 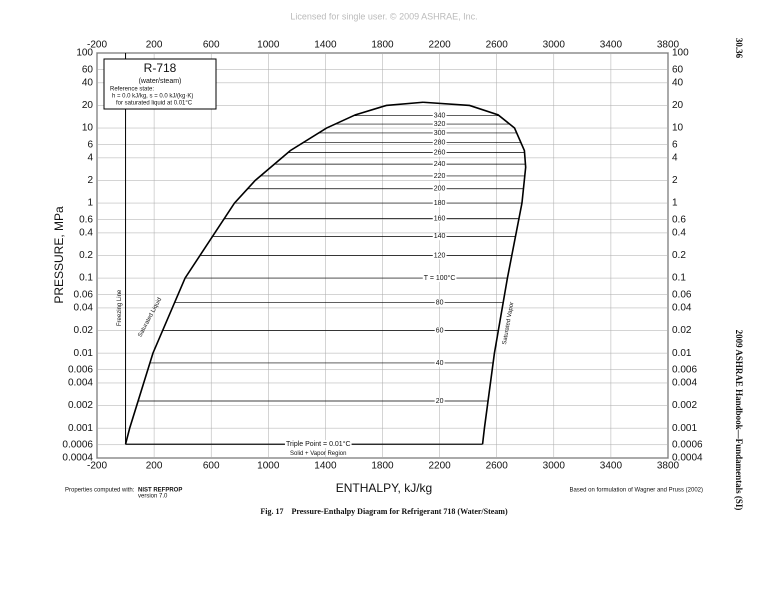 What do you see at coordinates (675, 180) in the screenshot?
I see `y2-tick-label: 2` at bounding box center [675, 180].